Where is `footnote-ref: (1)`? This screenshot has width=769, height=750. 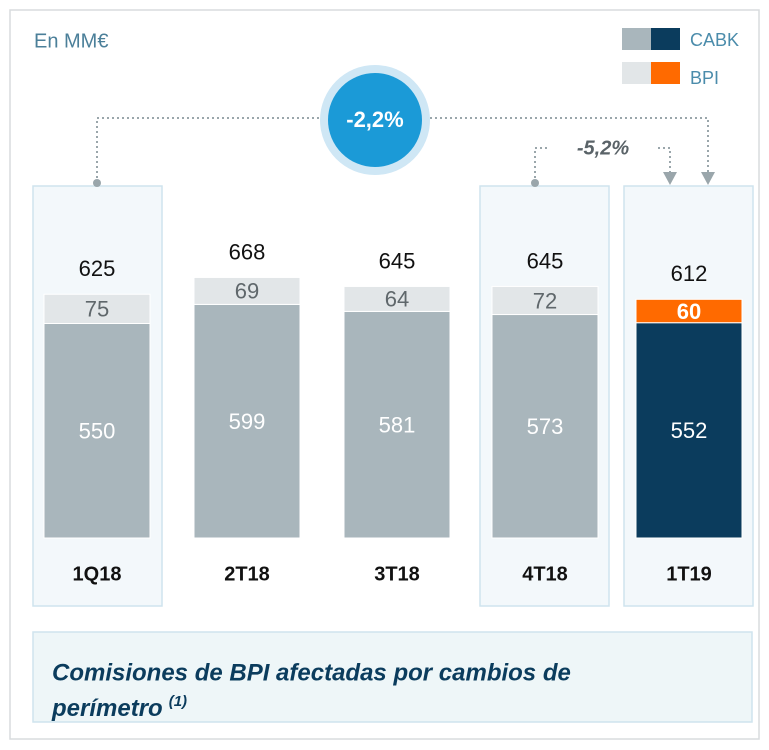
footnote-ref: (1) is located at coordinates (178, 701).